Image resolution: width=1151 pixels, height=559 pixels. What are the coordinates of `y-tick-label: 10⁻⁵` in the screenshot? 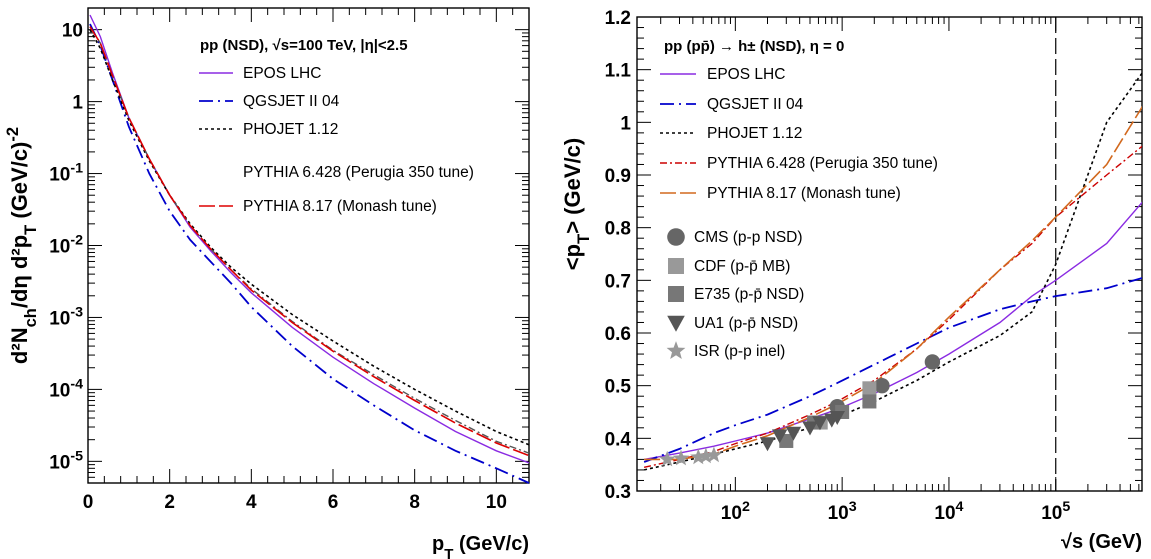 It's located at (66, 460).